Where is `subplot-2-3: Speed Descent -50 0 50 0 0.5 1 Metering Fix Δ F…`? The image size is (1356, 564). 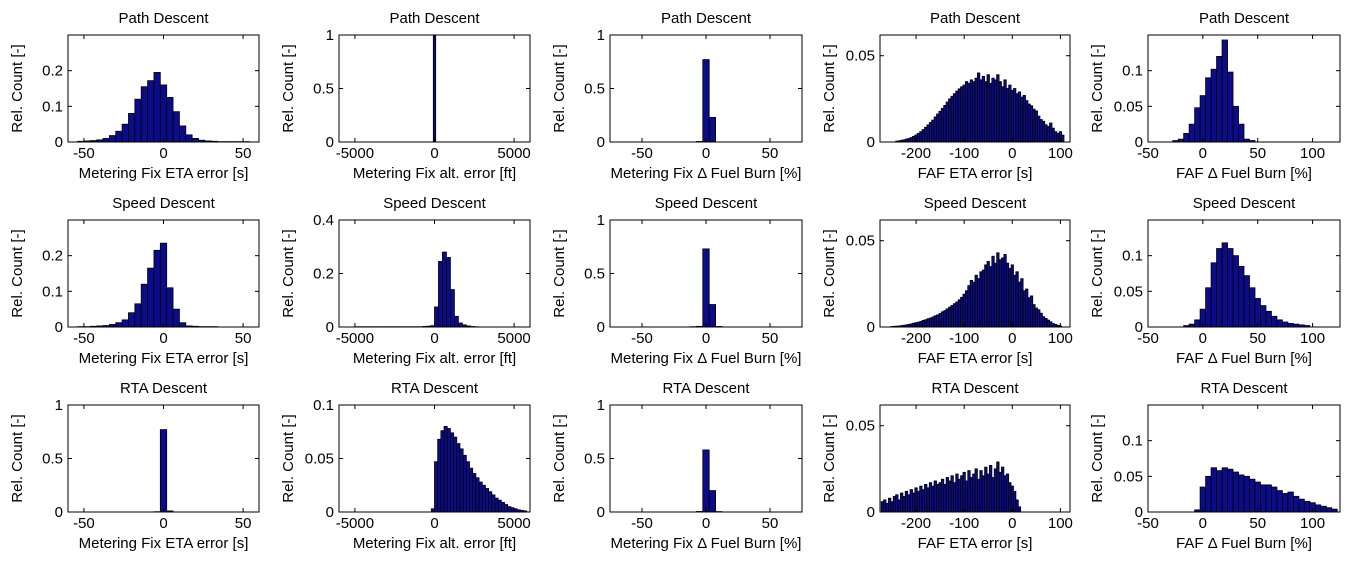
subplot-2-3: Speed Descent -50 0 50 0 0.5 1 Metering Fix Δ F… is located at coordinates (677, 281).